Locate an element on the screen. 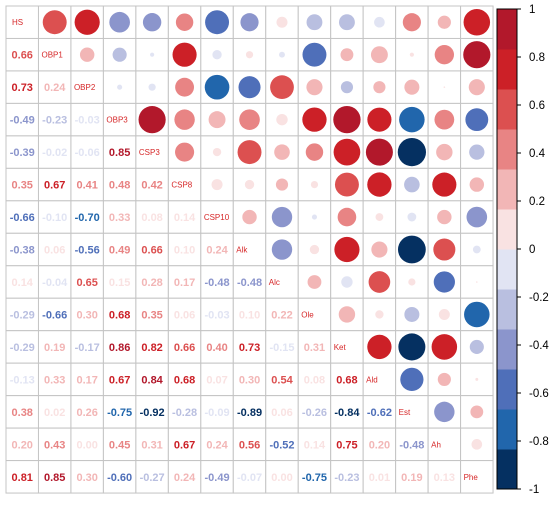 Image resolution: width=550 pixels, height=506 pixels. cell-Ket-Phe is located at coordinates (477, 347).